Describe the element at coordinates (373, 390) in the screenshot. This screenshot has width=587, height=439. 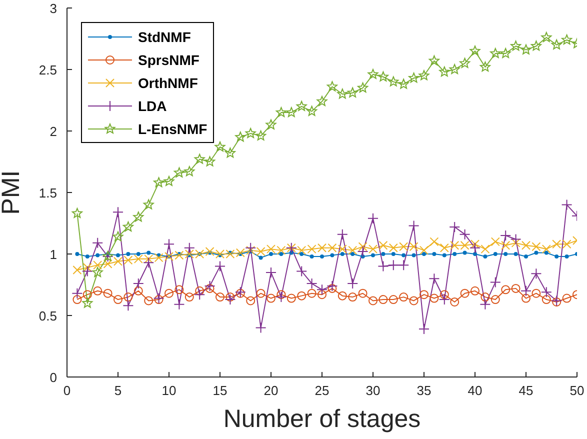
I see `x-tick-label: 30` at that location.